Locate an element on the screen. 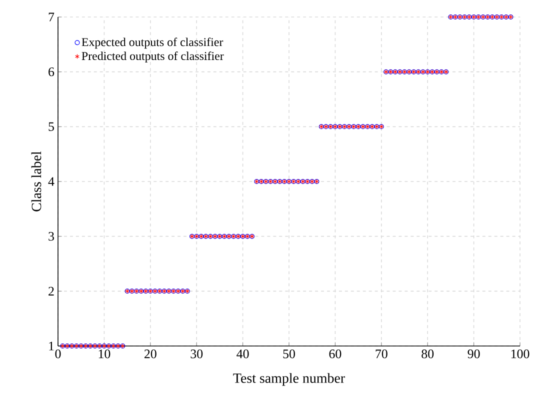 This screenshot has width=539, height=402. y-tick-label: 4 is located at coordinates (51, 181).